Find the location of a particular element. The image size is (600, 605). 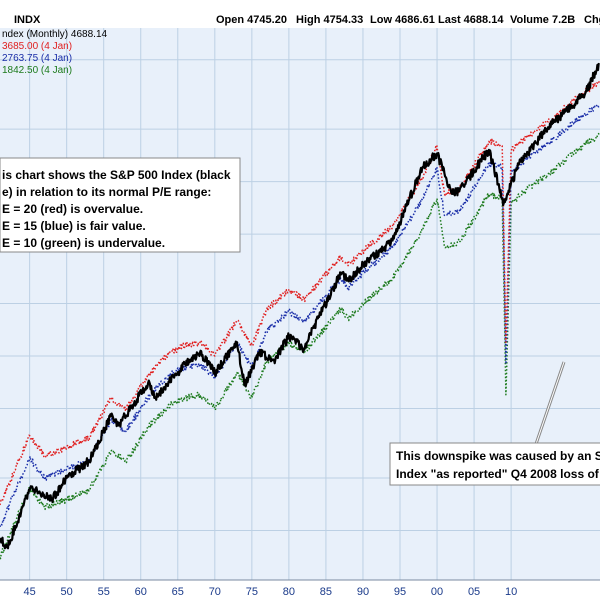

x-axis-band is located at coordinates (300, 590).